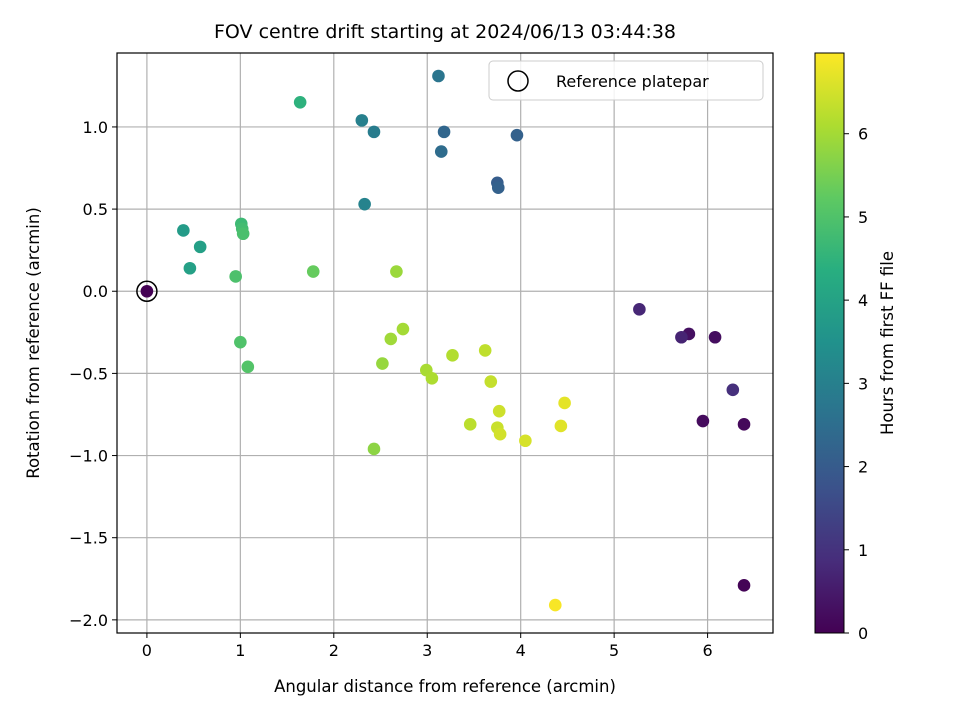 The width and height of the screenshot is (960, 720). I want to click on x-tick-label: 2, so click(334, 650).